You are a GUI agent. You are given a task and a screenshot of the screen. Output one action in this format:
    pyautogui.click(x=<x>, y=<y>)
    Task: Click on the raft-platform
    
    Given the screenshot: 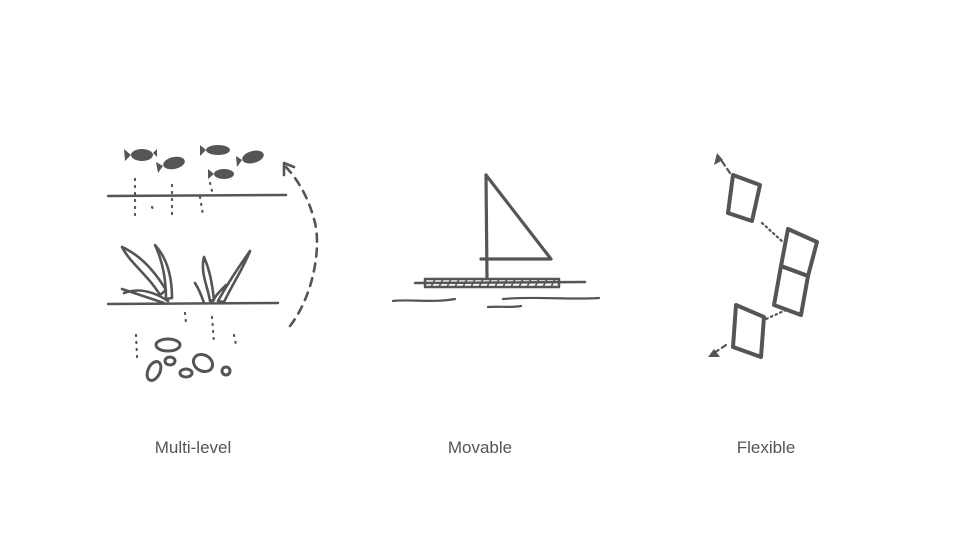 What is the action you would take?
    pyautogui.click(x=500, y=283)
    